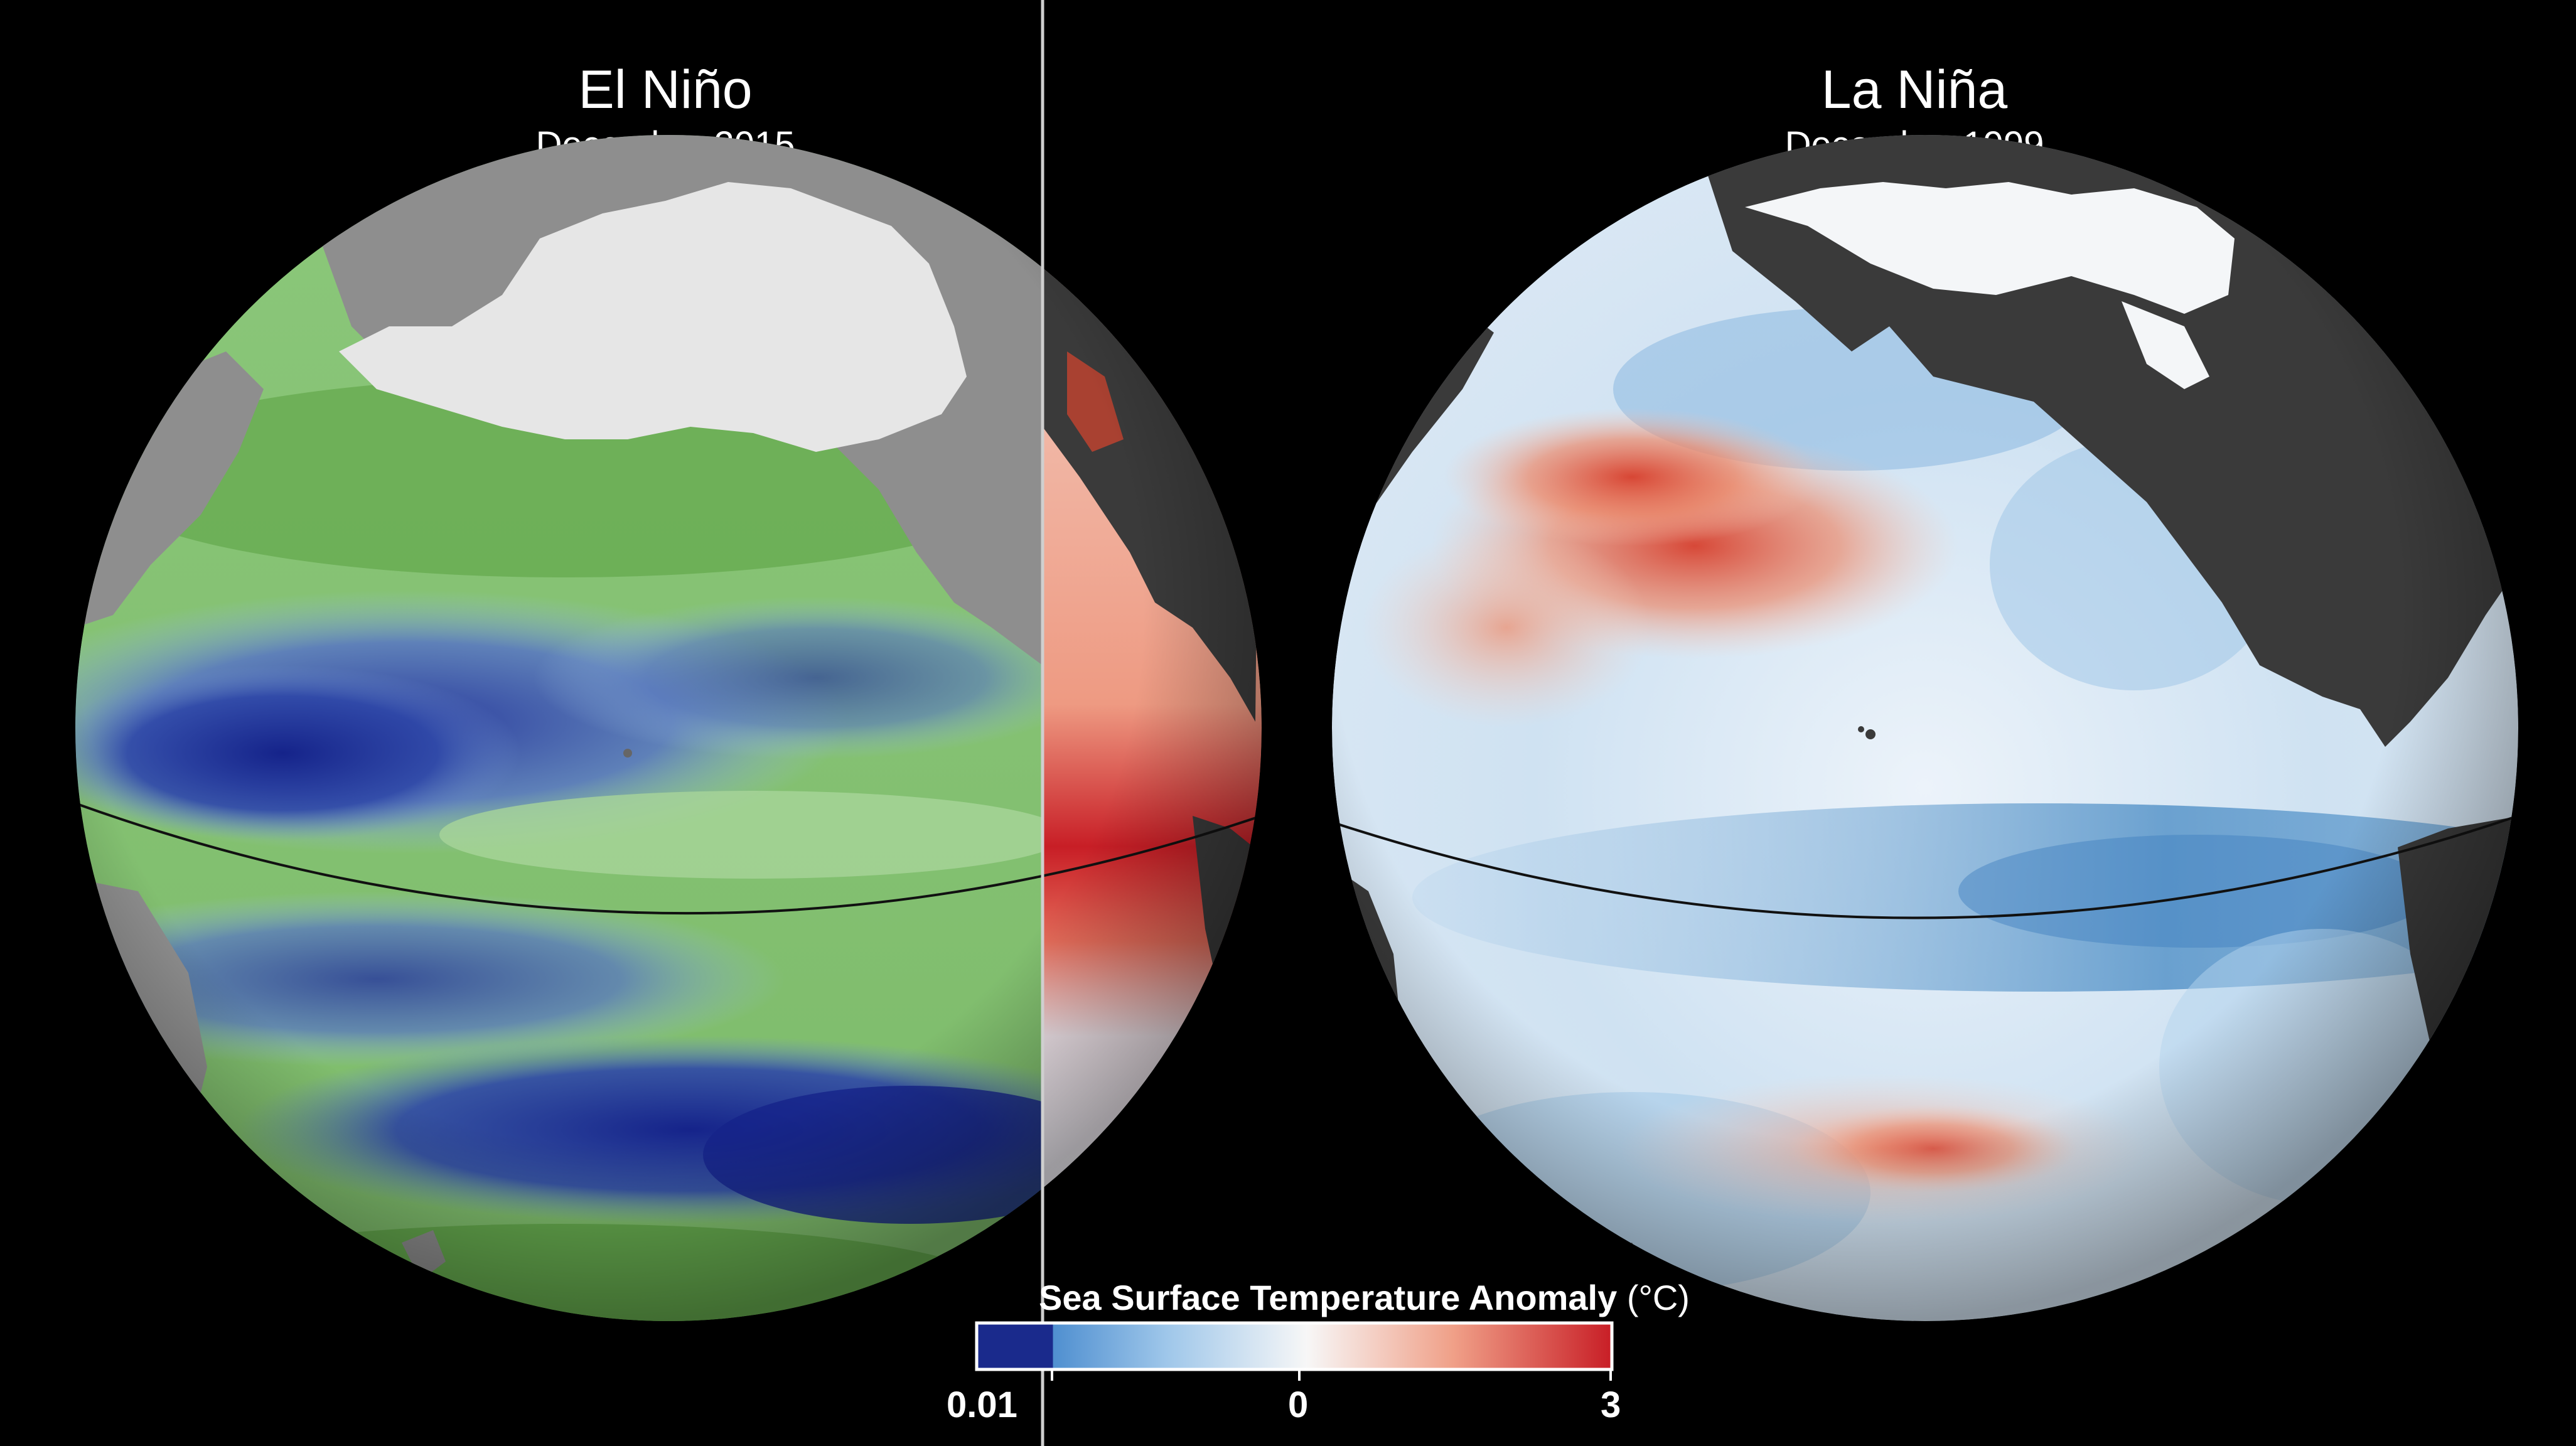 Image resolution: width=2576 pixels, height=1446 pixels. I want to click on legend-colorbar, so click(1294, 1351).